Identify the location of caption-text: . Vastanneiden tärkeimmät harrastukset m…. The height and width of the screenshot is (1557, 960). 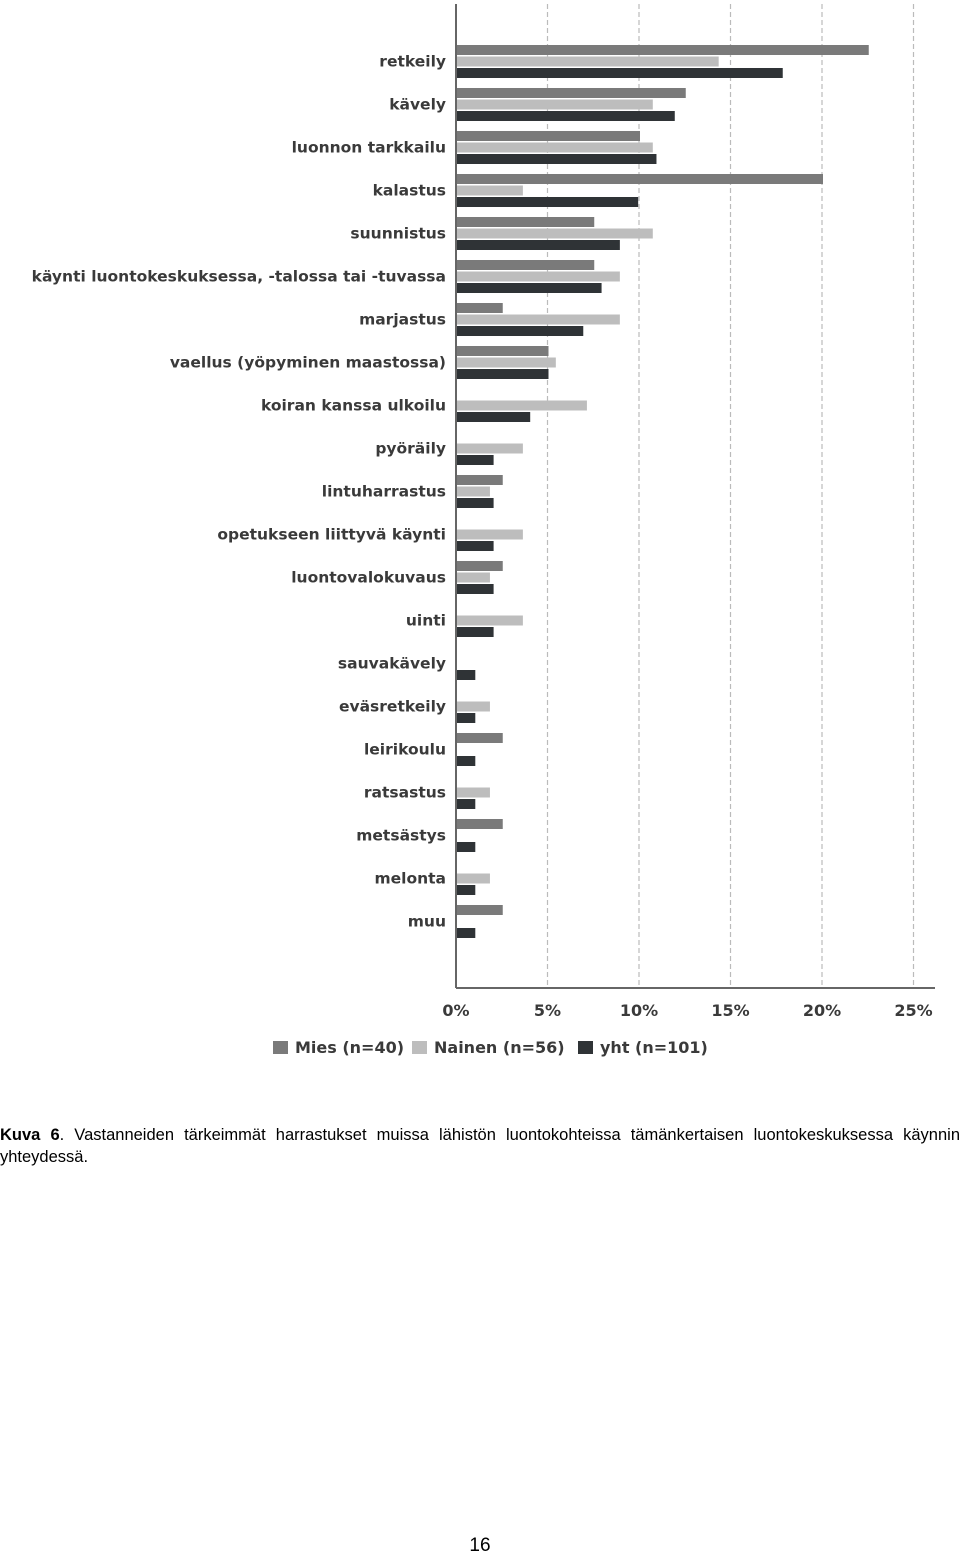
(480, 1146).